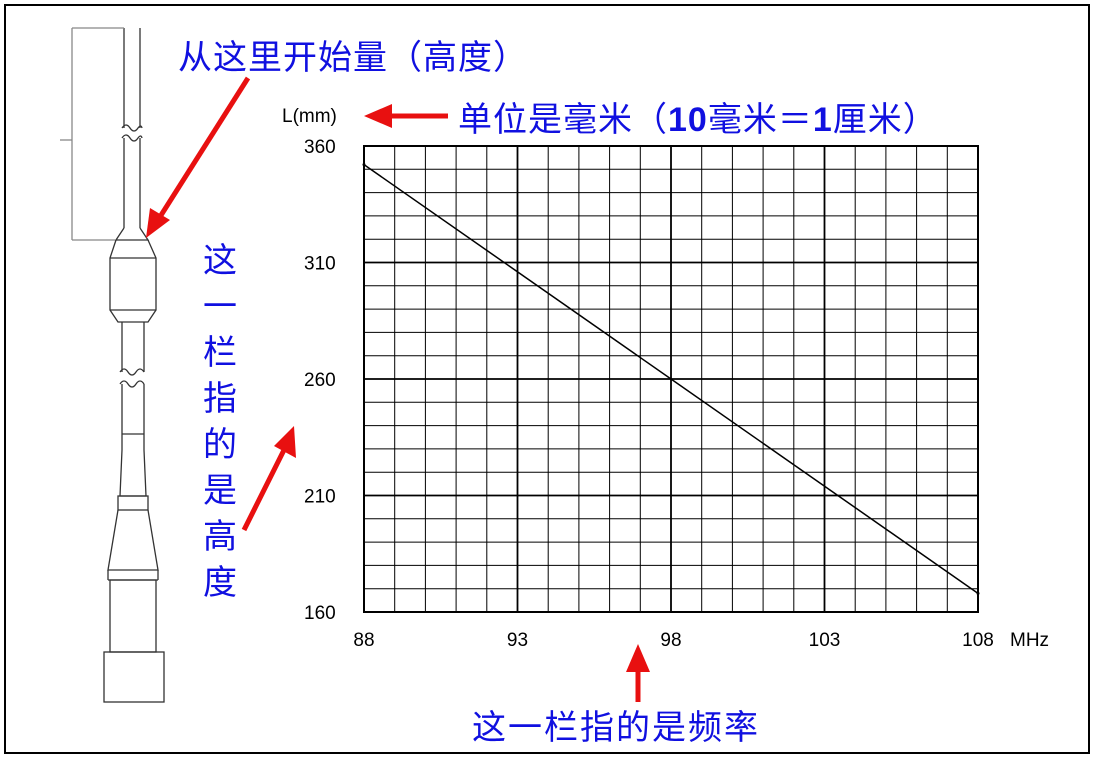 This screenshot has height=758, width=1096. Describe the element at coordinates (320, 264) in the screenshot. I see `y-tick-label: 310` at that location.